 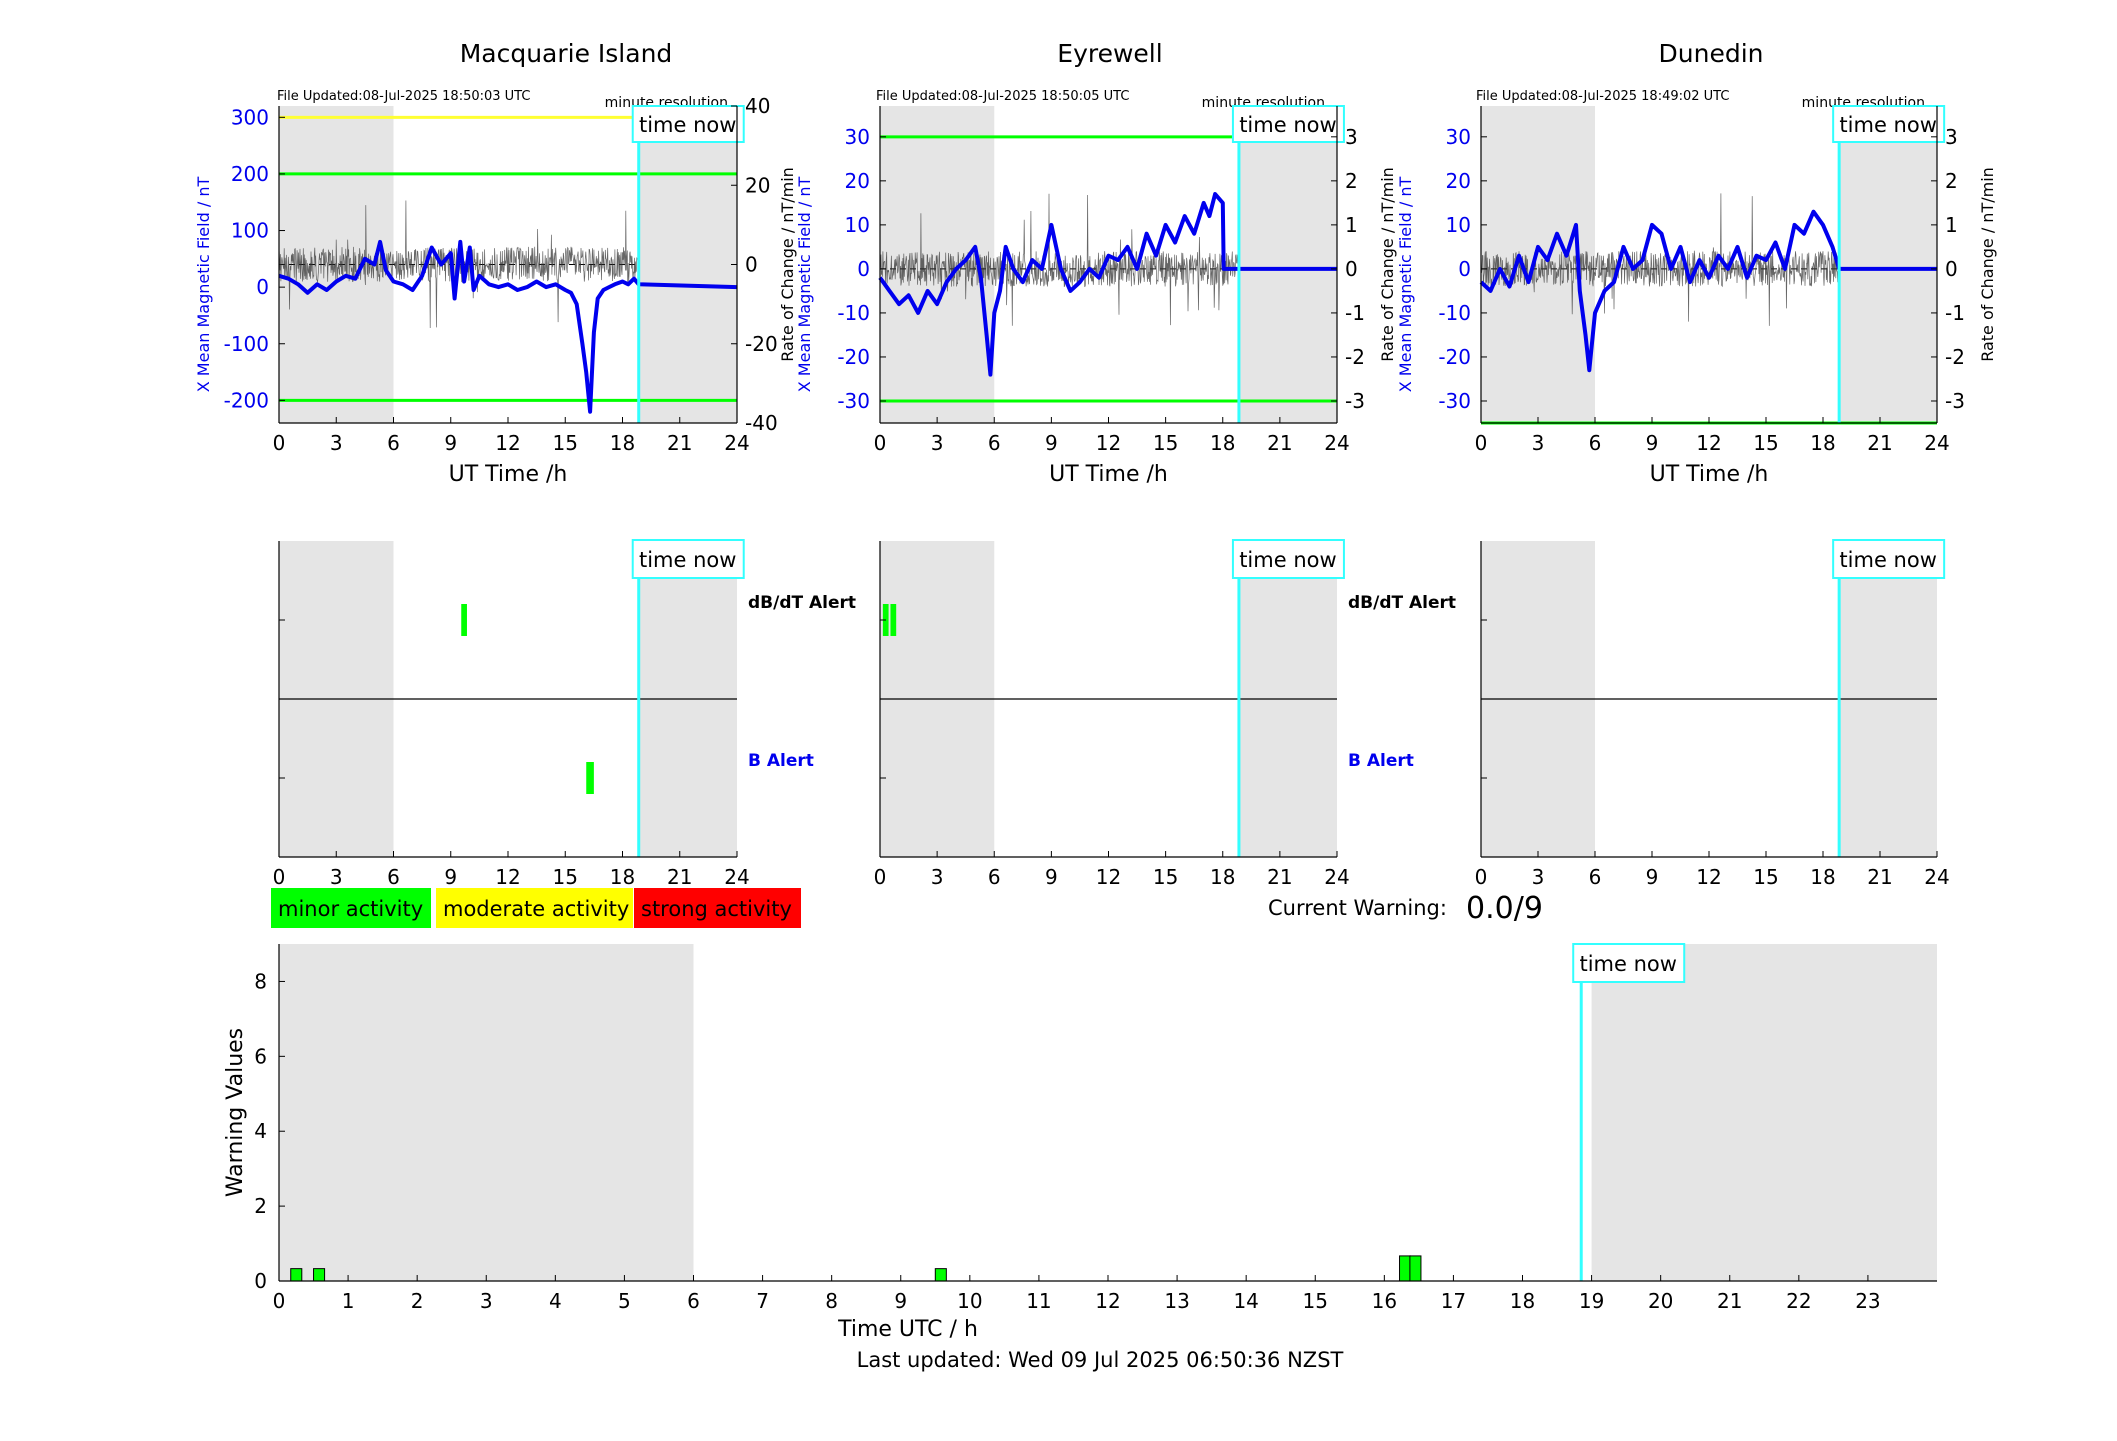 I want to click on y-tick-label: -200, so click(x=246, y=400).